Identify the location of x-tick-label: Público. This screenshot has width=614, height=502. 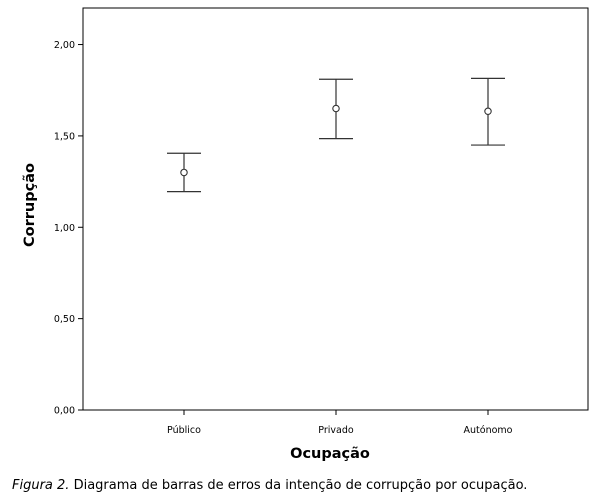
(184, 430).